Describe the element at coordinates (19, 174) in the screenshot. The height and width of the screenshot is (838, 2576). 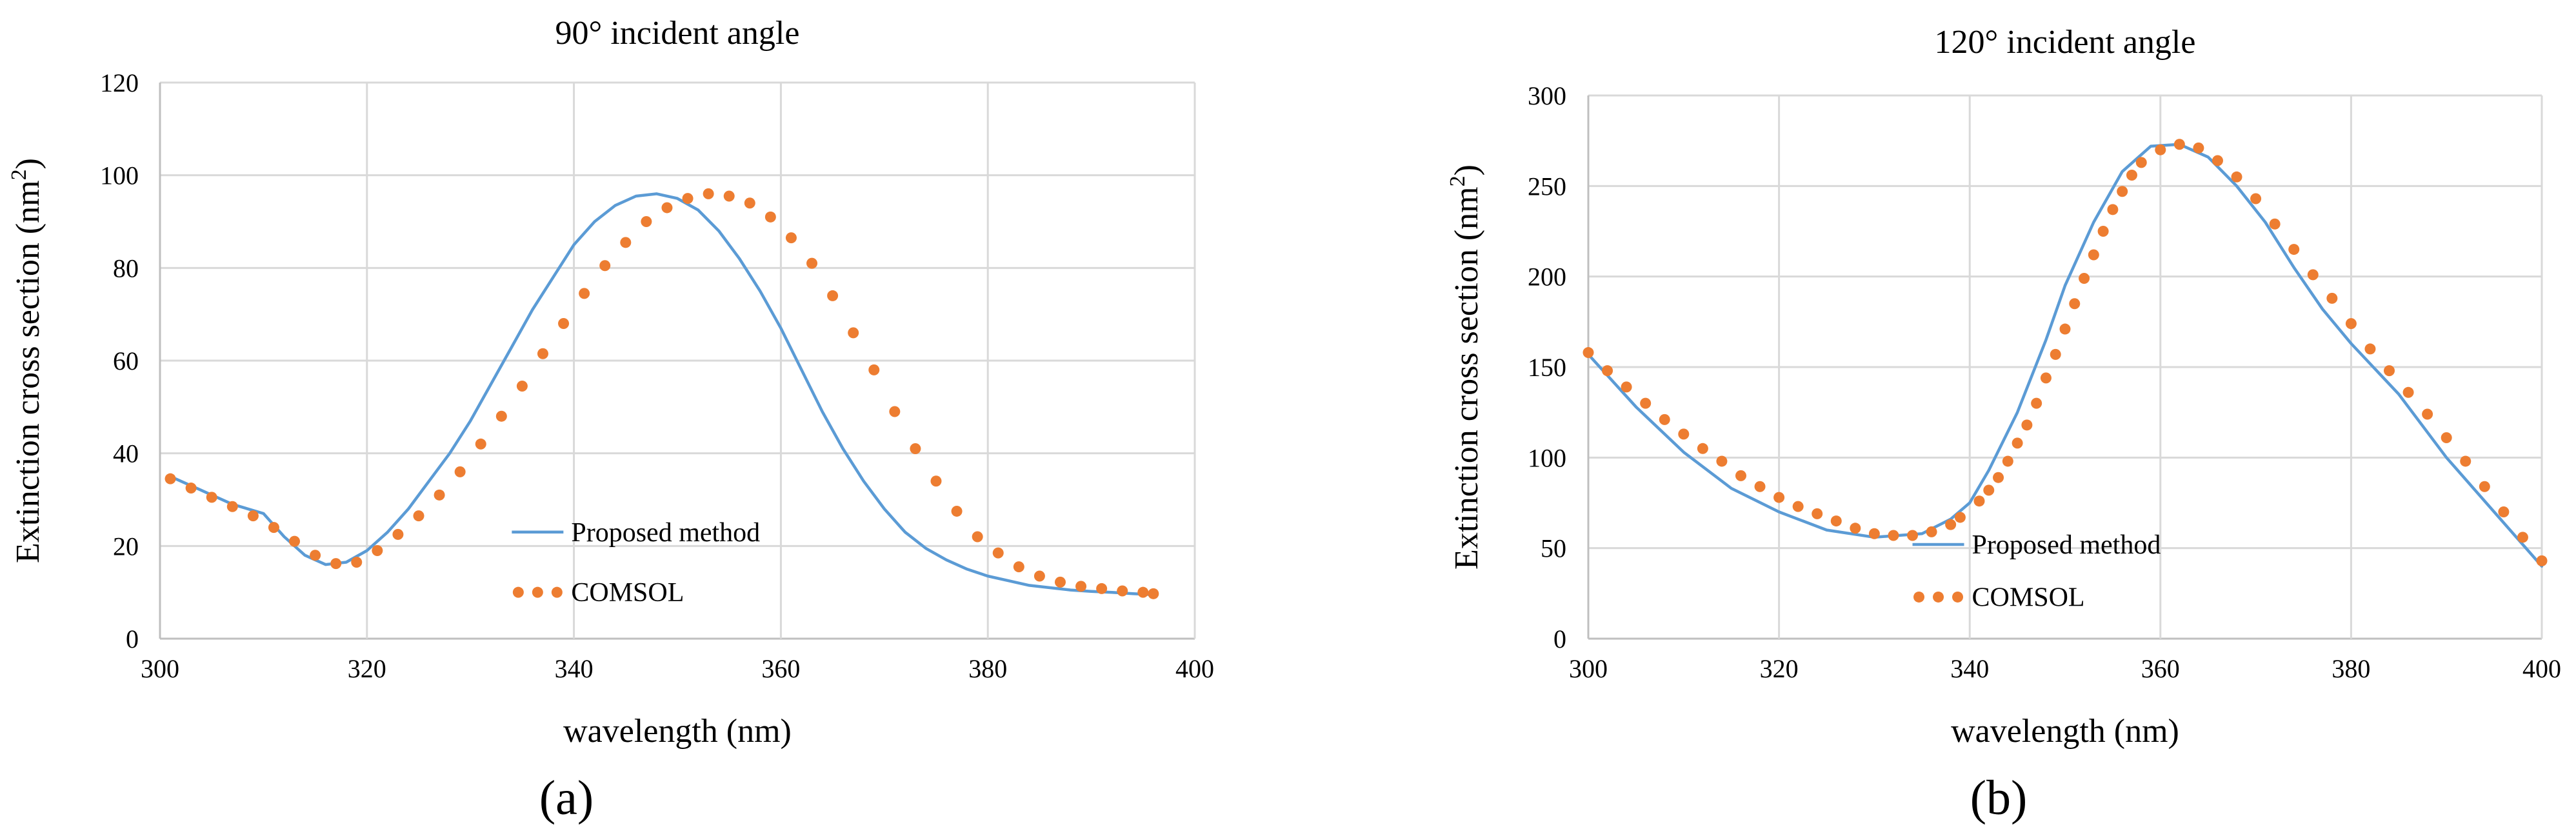
I see `y-axis-title-superscript: 2` at that location.